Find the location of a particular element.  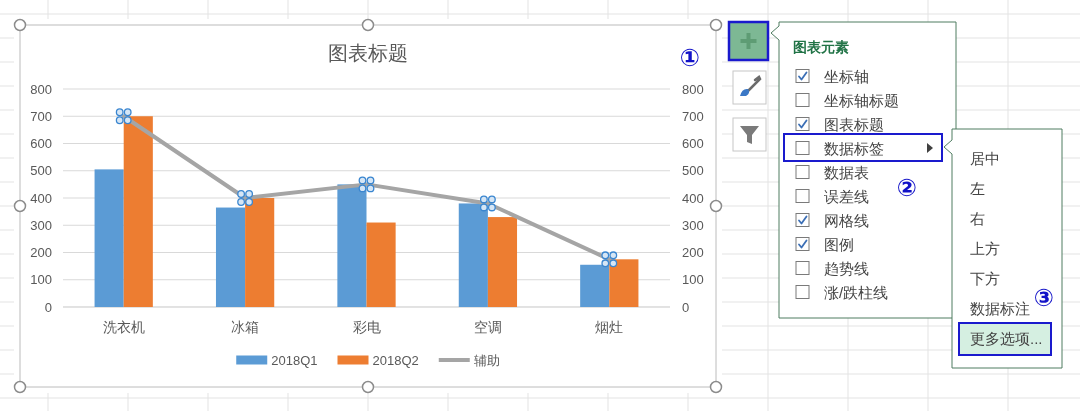

y2-tick-label: 300 is located at coordinates (693, 225).